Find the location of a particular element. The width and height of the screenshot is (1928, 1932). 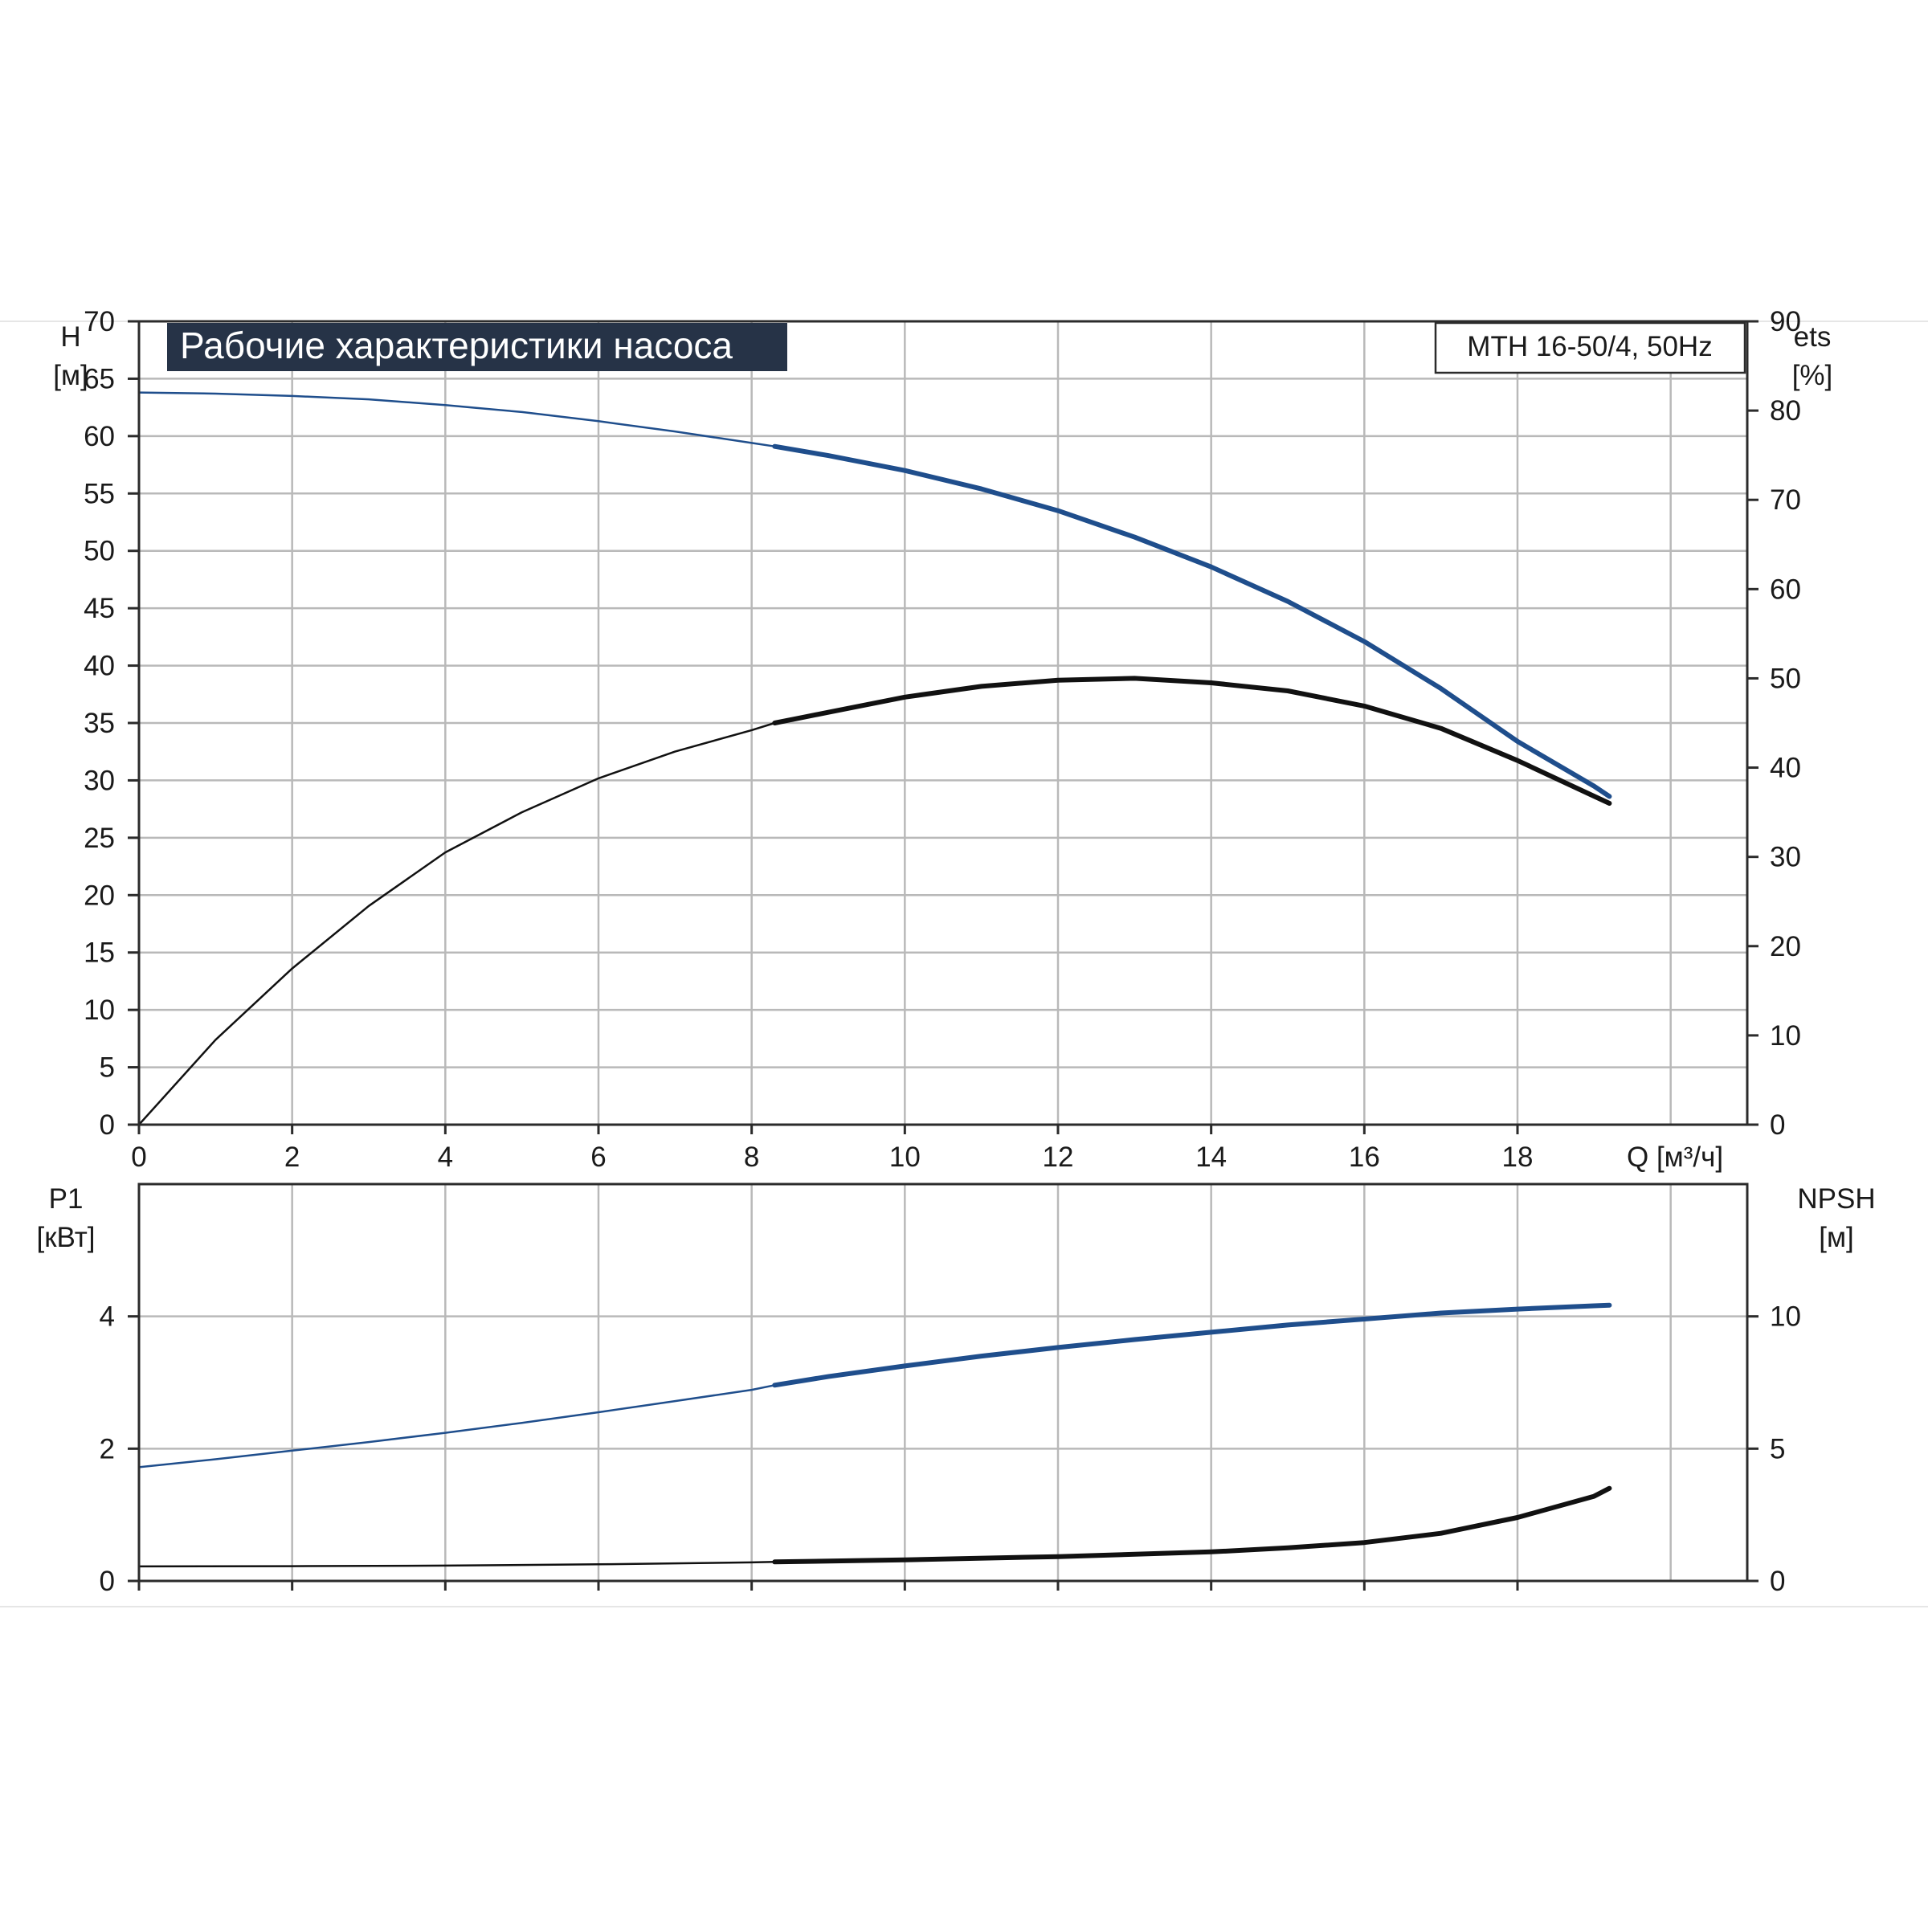

head-tick-label: 65 is located at coordinates (100, 378).